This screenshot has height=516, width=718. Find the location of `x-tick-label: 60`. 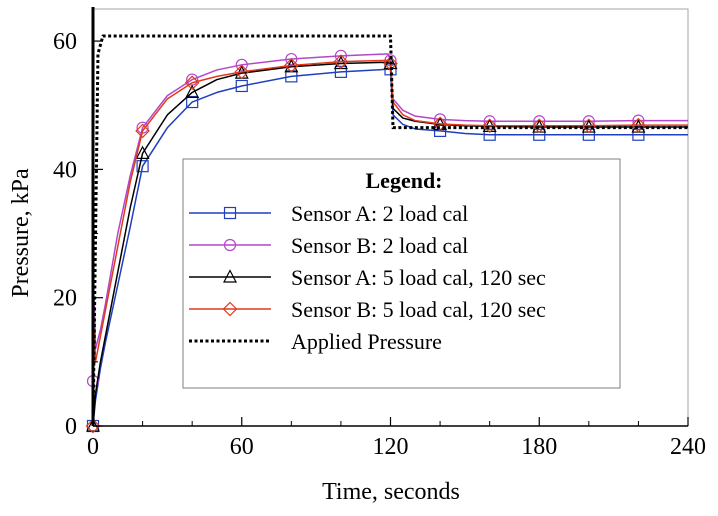

x-tick-label: 60 is located at coordinates (242, 447).